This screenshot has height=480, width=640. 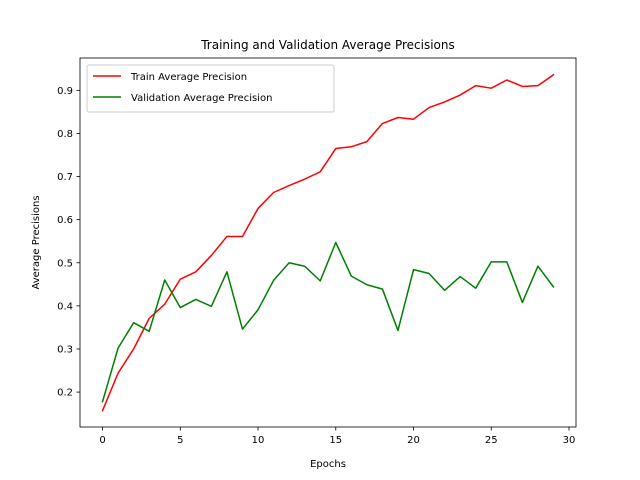 I want to click on x-axis-label: Epochs, so click(x=328, y=464).